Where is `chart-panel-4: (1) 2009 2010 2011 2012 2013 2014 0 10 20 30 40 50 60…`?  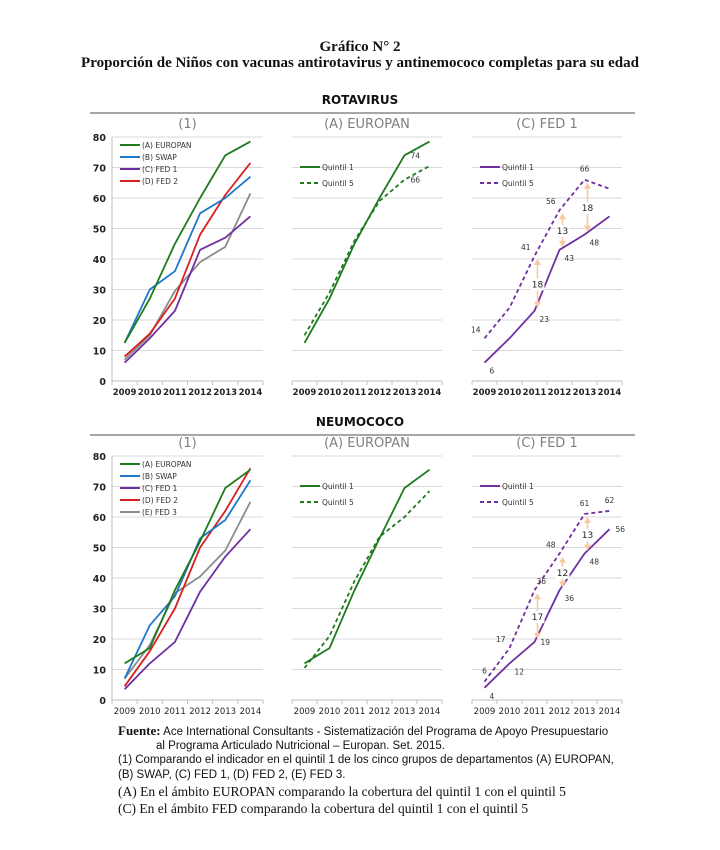
chart-panel-4: (1) 2009 2010 2011 2012 2013 2014 0 10 20 30 40 50 60… is located at coordinates (178, 576).